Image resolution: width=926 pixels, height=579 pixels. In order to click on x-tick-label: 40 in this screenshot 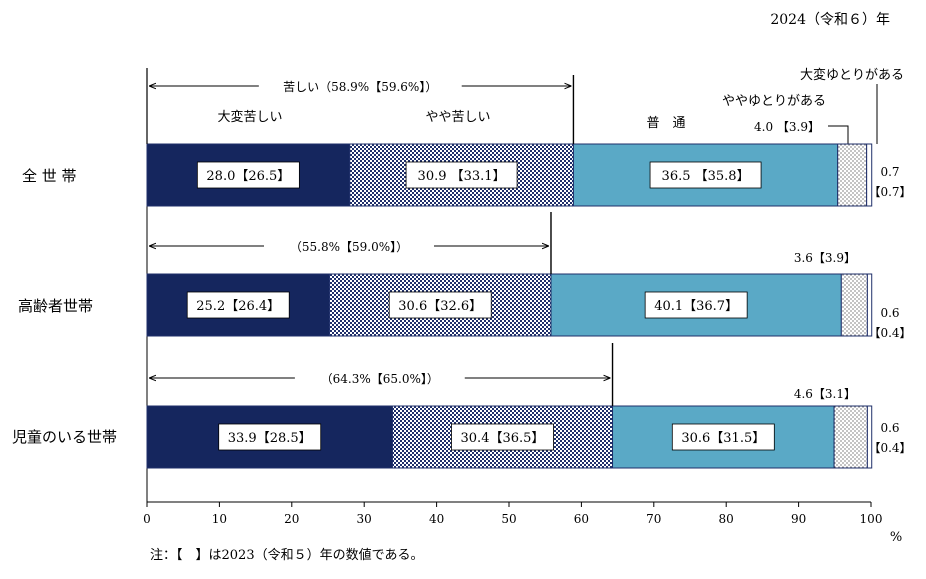, I will do `click(436, 519)`.